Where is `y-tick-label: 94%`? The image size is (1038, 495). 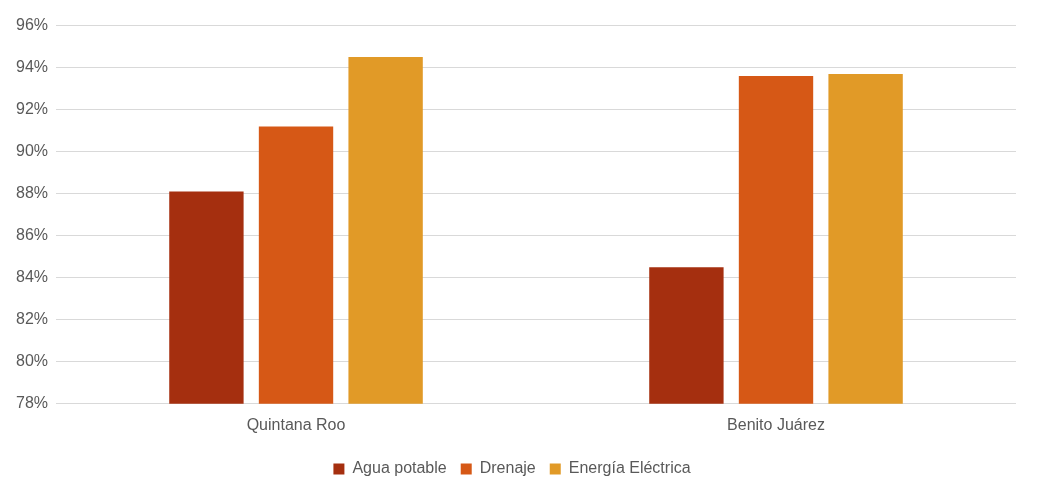
y-tick-label: 94% is located at coordinates (32, 67).